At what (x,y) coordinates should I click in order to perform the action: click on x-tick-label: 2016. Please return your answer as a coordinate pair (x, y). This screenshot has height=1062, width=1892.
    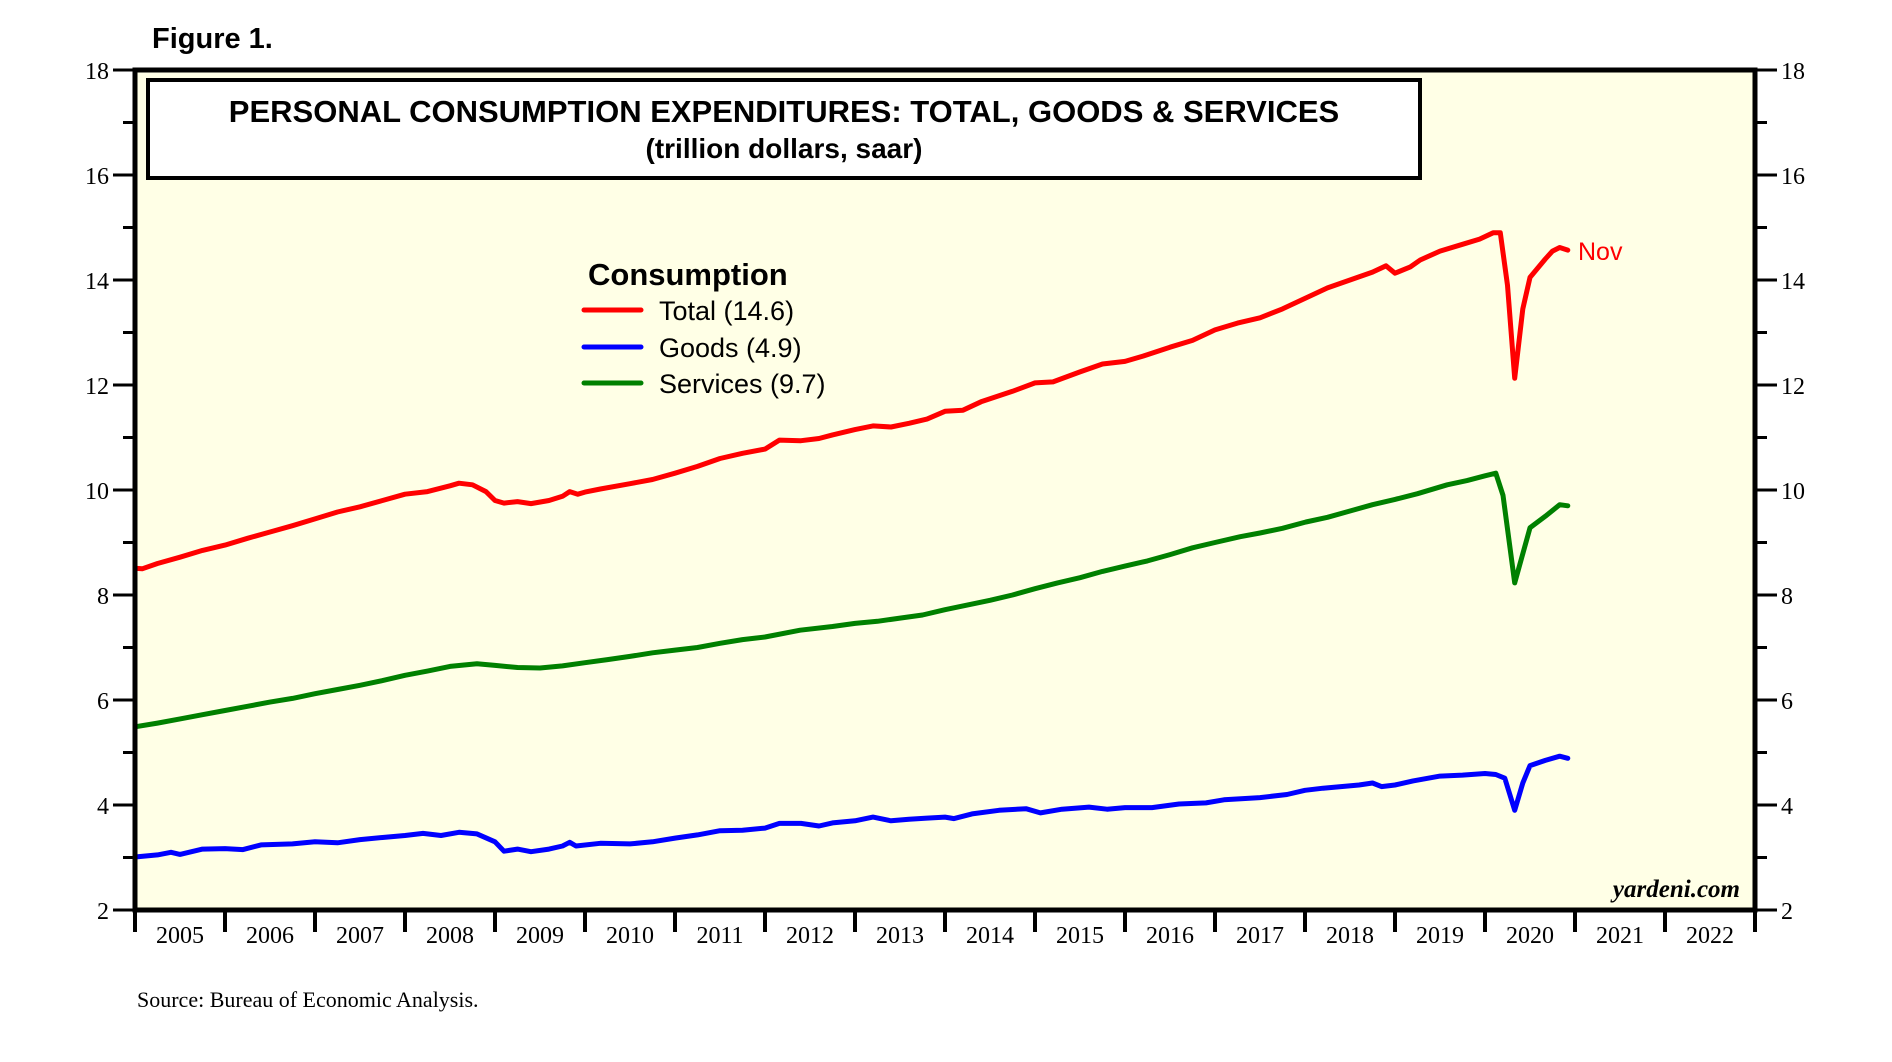
    Looking at the image, I should click on (1170, 936).